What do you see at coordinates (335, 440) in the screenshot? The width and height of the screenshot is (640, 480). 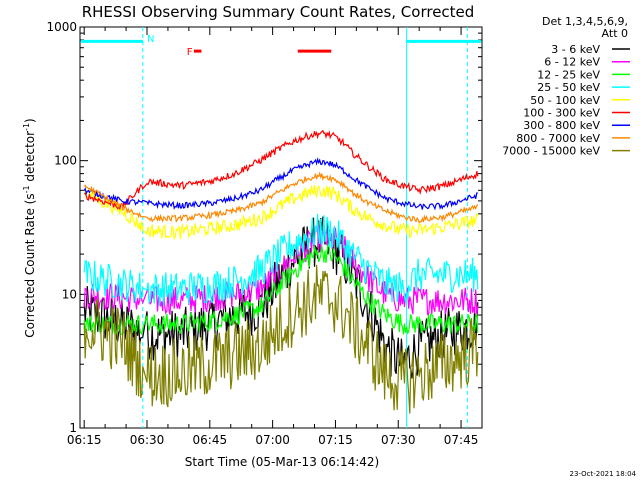 I see `x-tick-label: 07:15` at bounding box center [335, 440].